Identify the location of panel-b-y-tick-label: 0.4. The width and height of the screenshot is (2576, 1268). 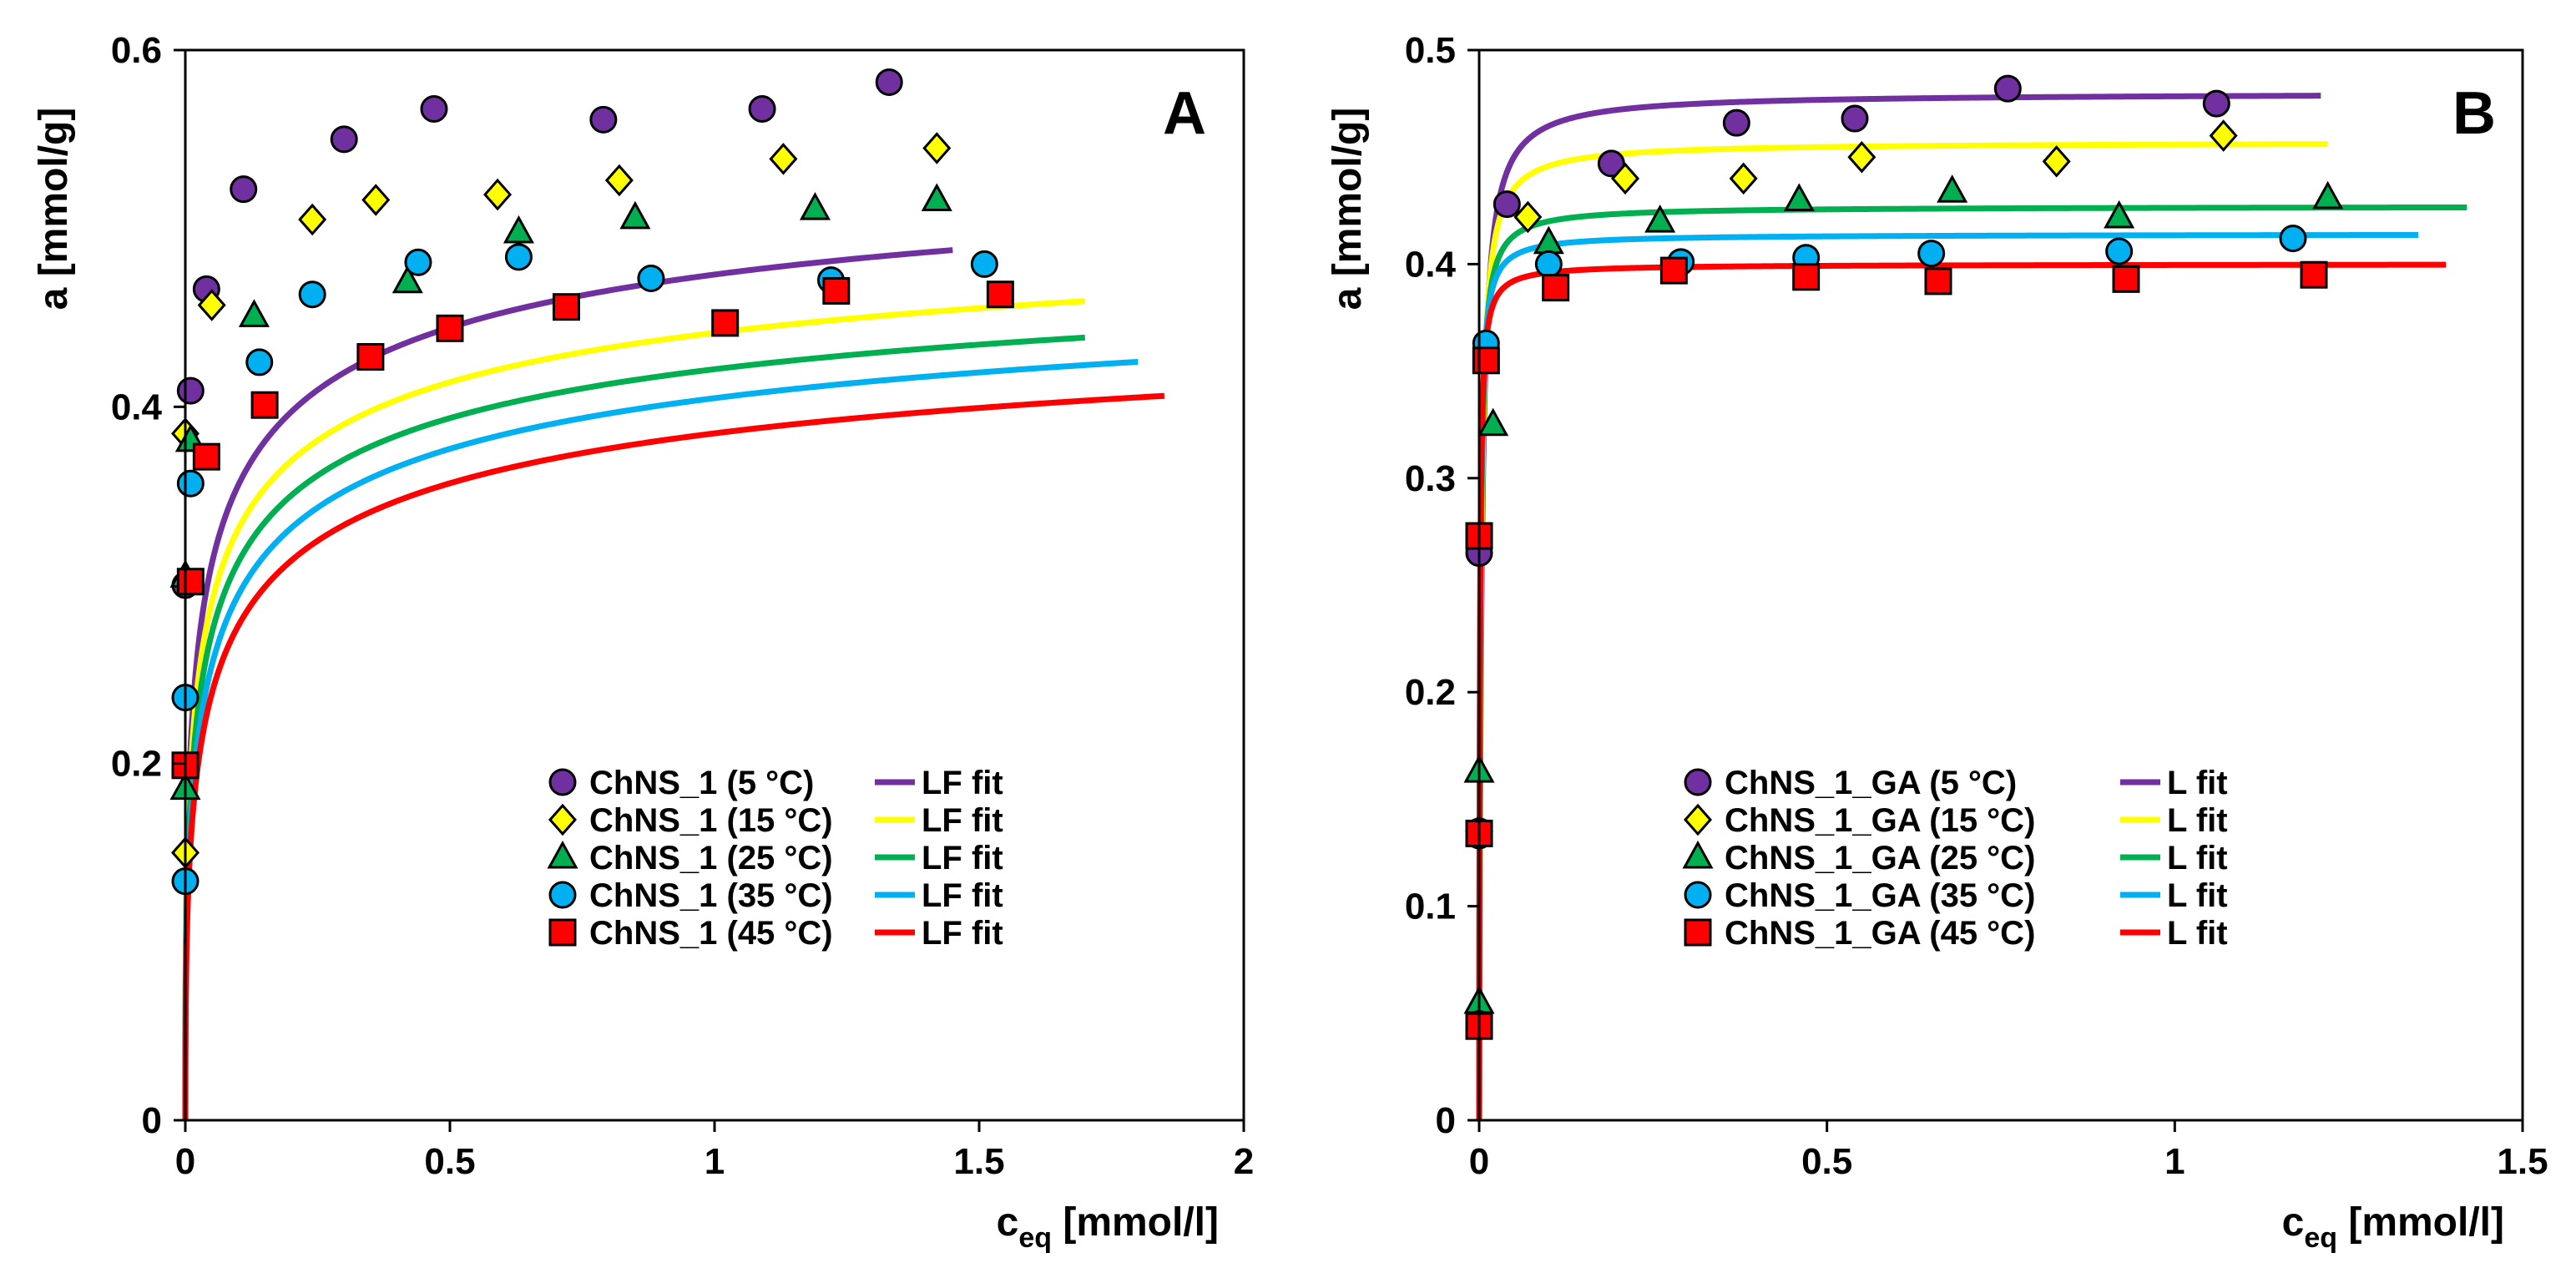
(1431, 265).